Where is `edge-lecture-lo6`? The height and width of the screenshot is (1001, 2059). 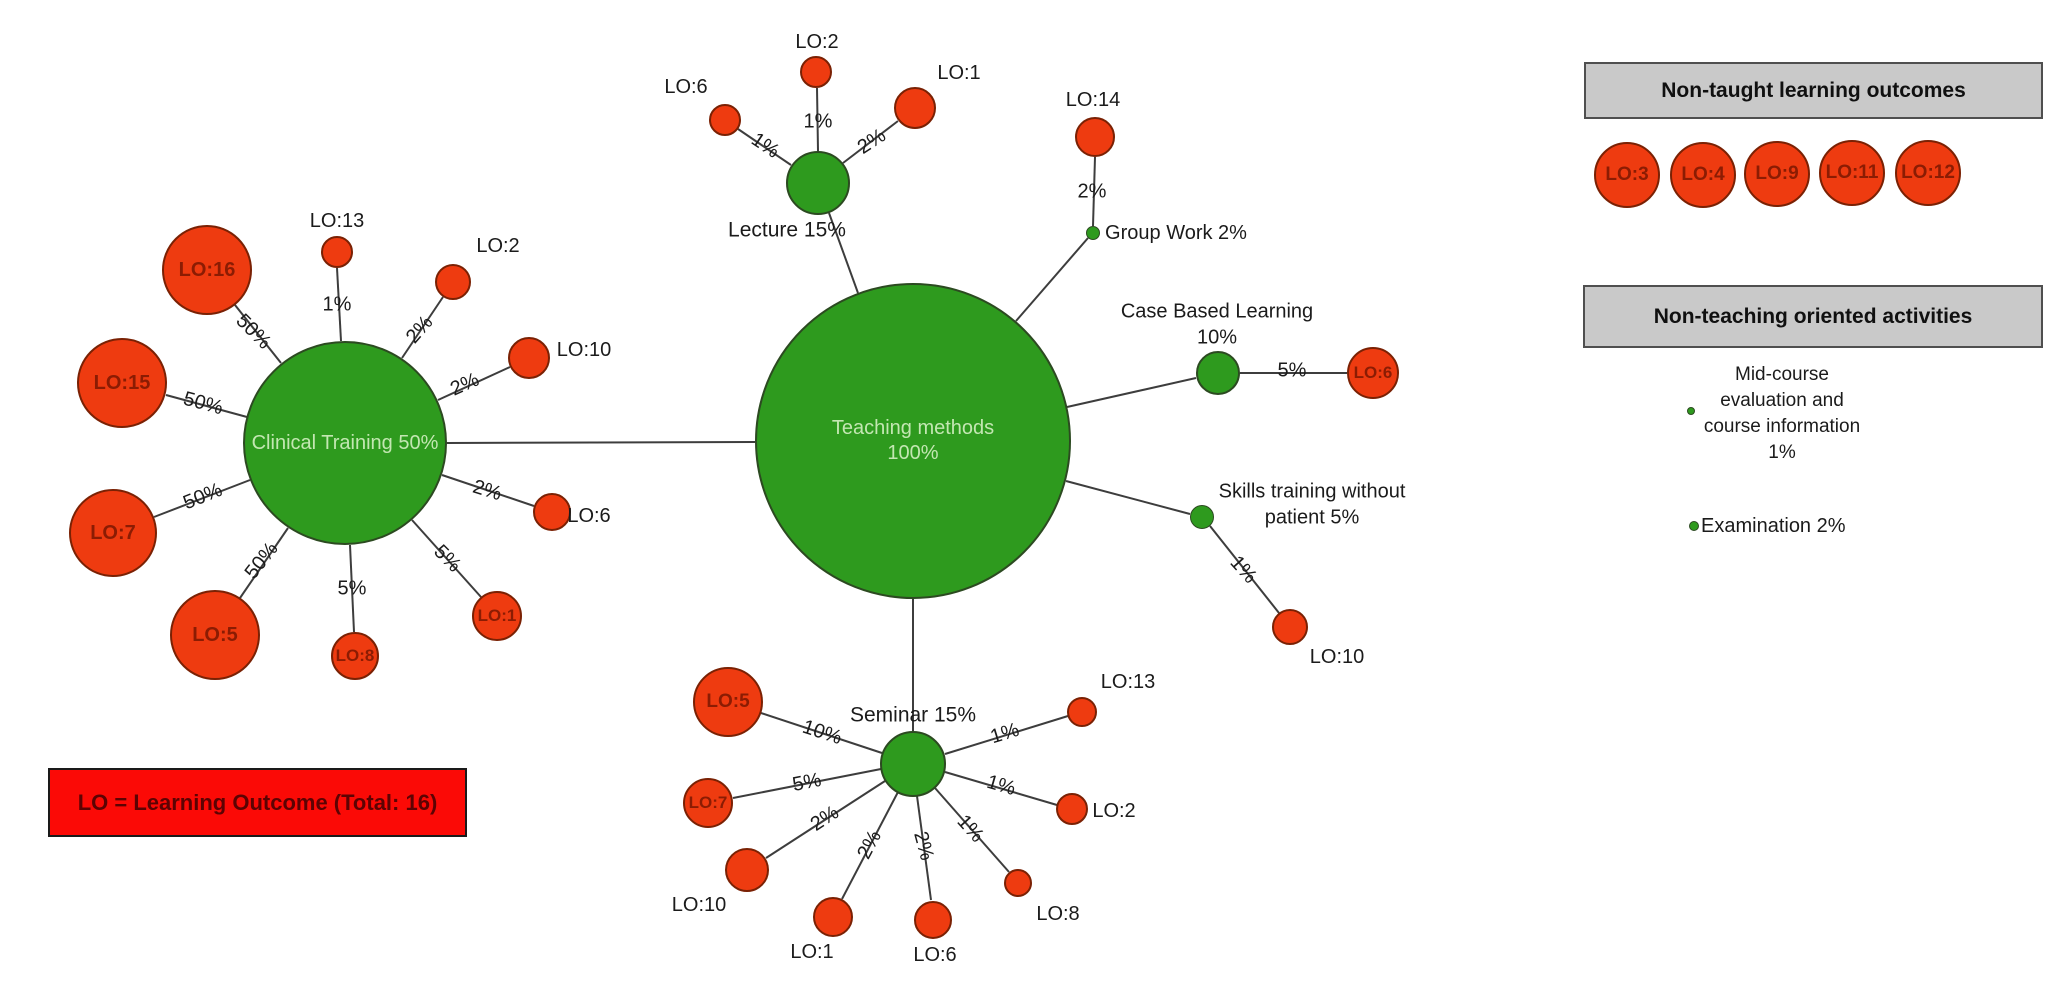
edge-lecture-lo6 is located at coordinates (764, 147).